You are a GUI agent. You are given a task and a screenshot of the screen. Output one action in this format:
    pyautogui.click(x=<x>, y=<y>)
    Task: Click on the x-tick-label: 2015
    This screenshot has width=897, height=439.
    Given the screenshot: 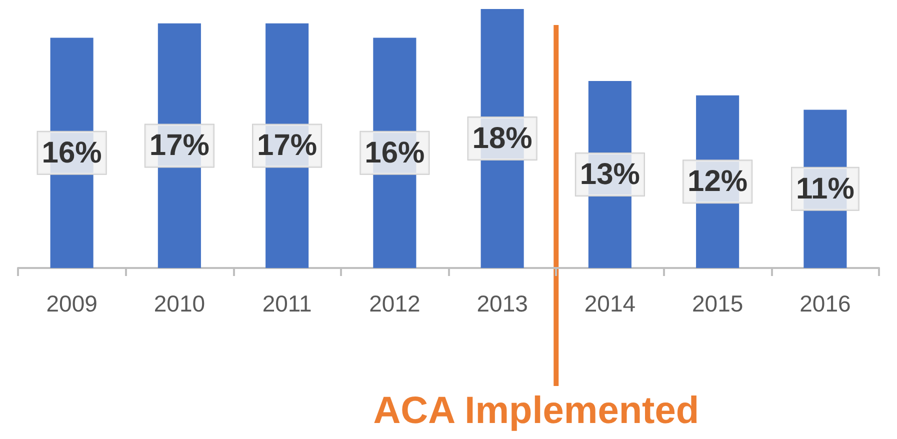 What is the action you would take?
    pyautogui.click(x=718, y=303)
    